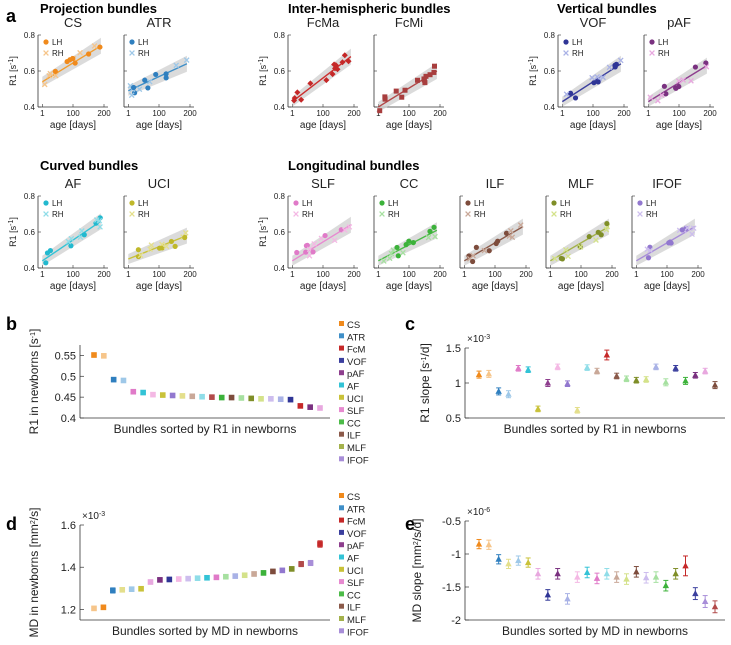 This screenshot has height=645, width=731. Describe the element at coordinates (296, 203) in the screenshot. I see `legend-marker-lh-slf` at that location.